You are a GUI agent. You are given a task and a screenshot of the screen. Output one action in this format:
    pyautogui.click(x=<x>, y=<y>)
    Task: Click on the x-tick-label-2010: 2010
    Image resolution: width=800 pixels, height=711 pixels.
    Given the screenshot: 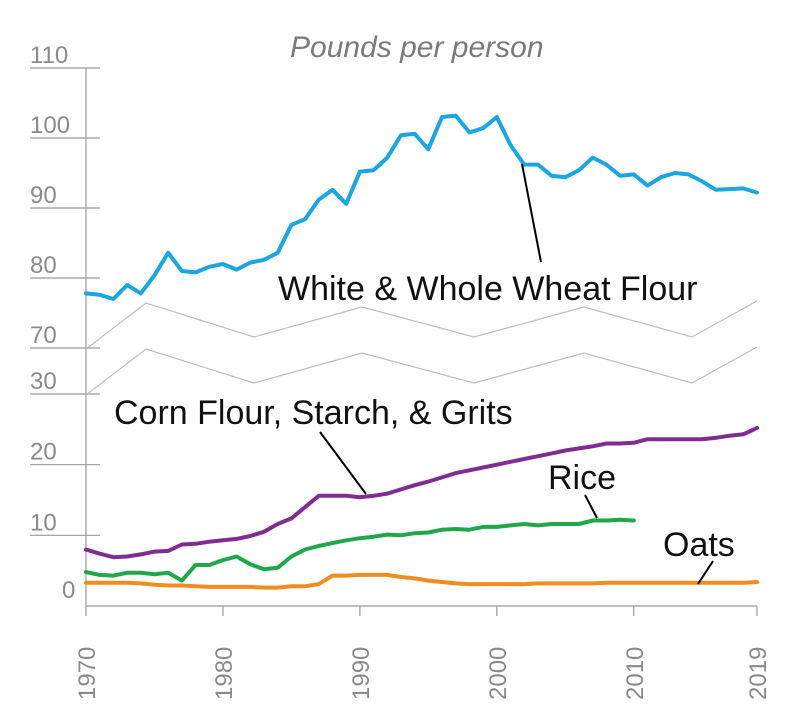 What is the action you would take?
    pyautogui.click(x=635, y=673)
    